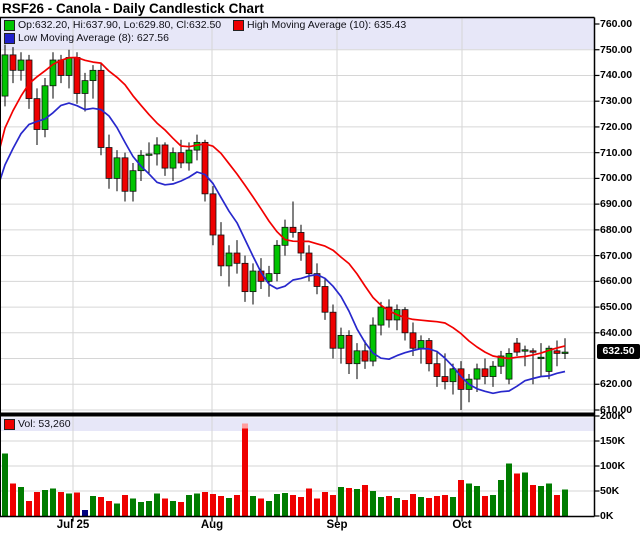 This screenshot has height=536, width=640. What do you see at coordinates (9, 25) in the screenshot?
I see `ohlc-legend-swatch-icon` at bounding box center [9, 25].